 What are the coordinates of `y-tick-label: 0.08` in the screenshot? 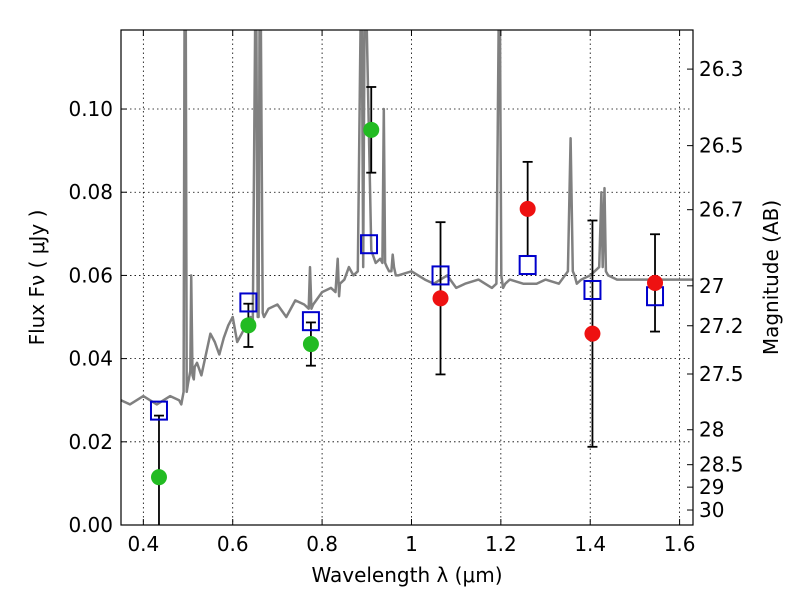 It's located at (90, 192).